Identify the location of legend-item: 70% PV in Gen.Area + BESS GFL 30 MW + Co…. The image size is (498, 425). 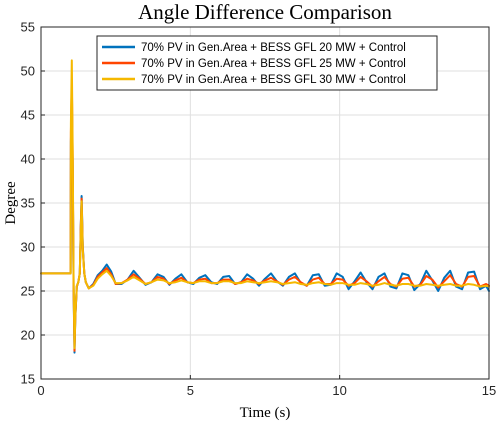
(254, 80).